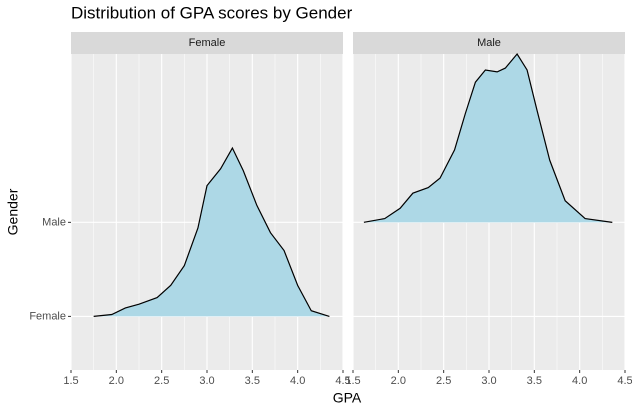 The height and width of the screenshot is (415, 632). I want to click on y-tick-label: Female, so click(47, 316).